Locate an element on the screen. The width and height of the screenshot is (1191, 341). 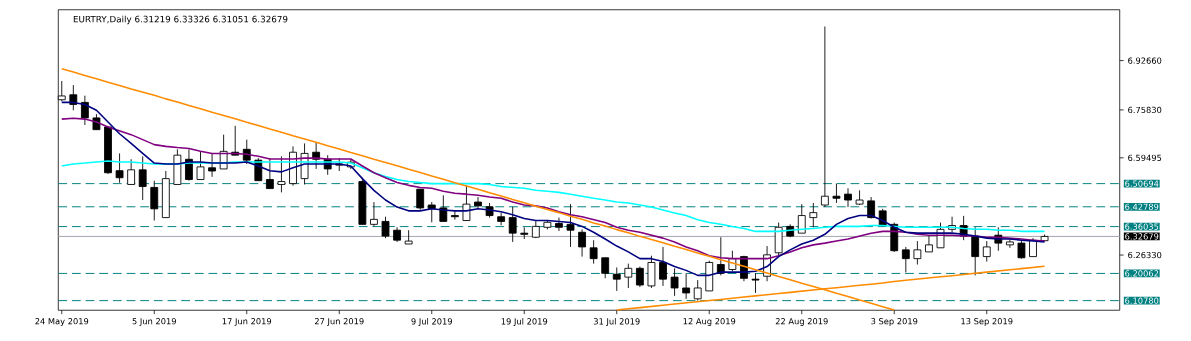
x-tick-label: 13 Sep 2019 is located at coordinates (987, 321).